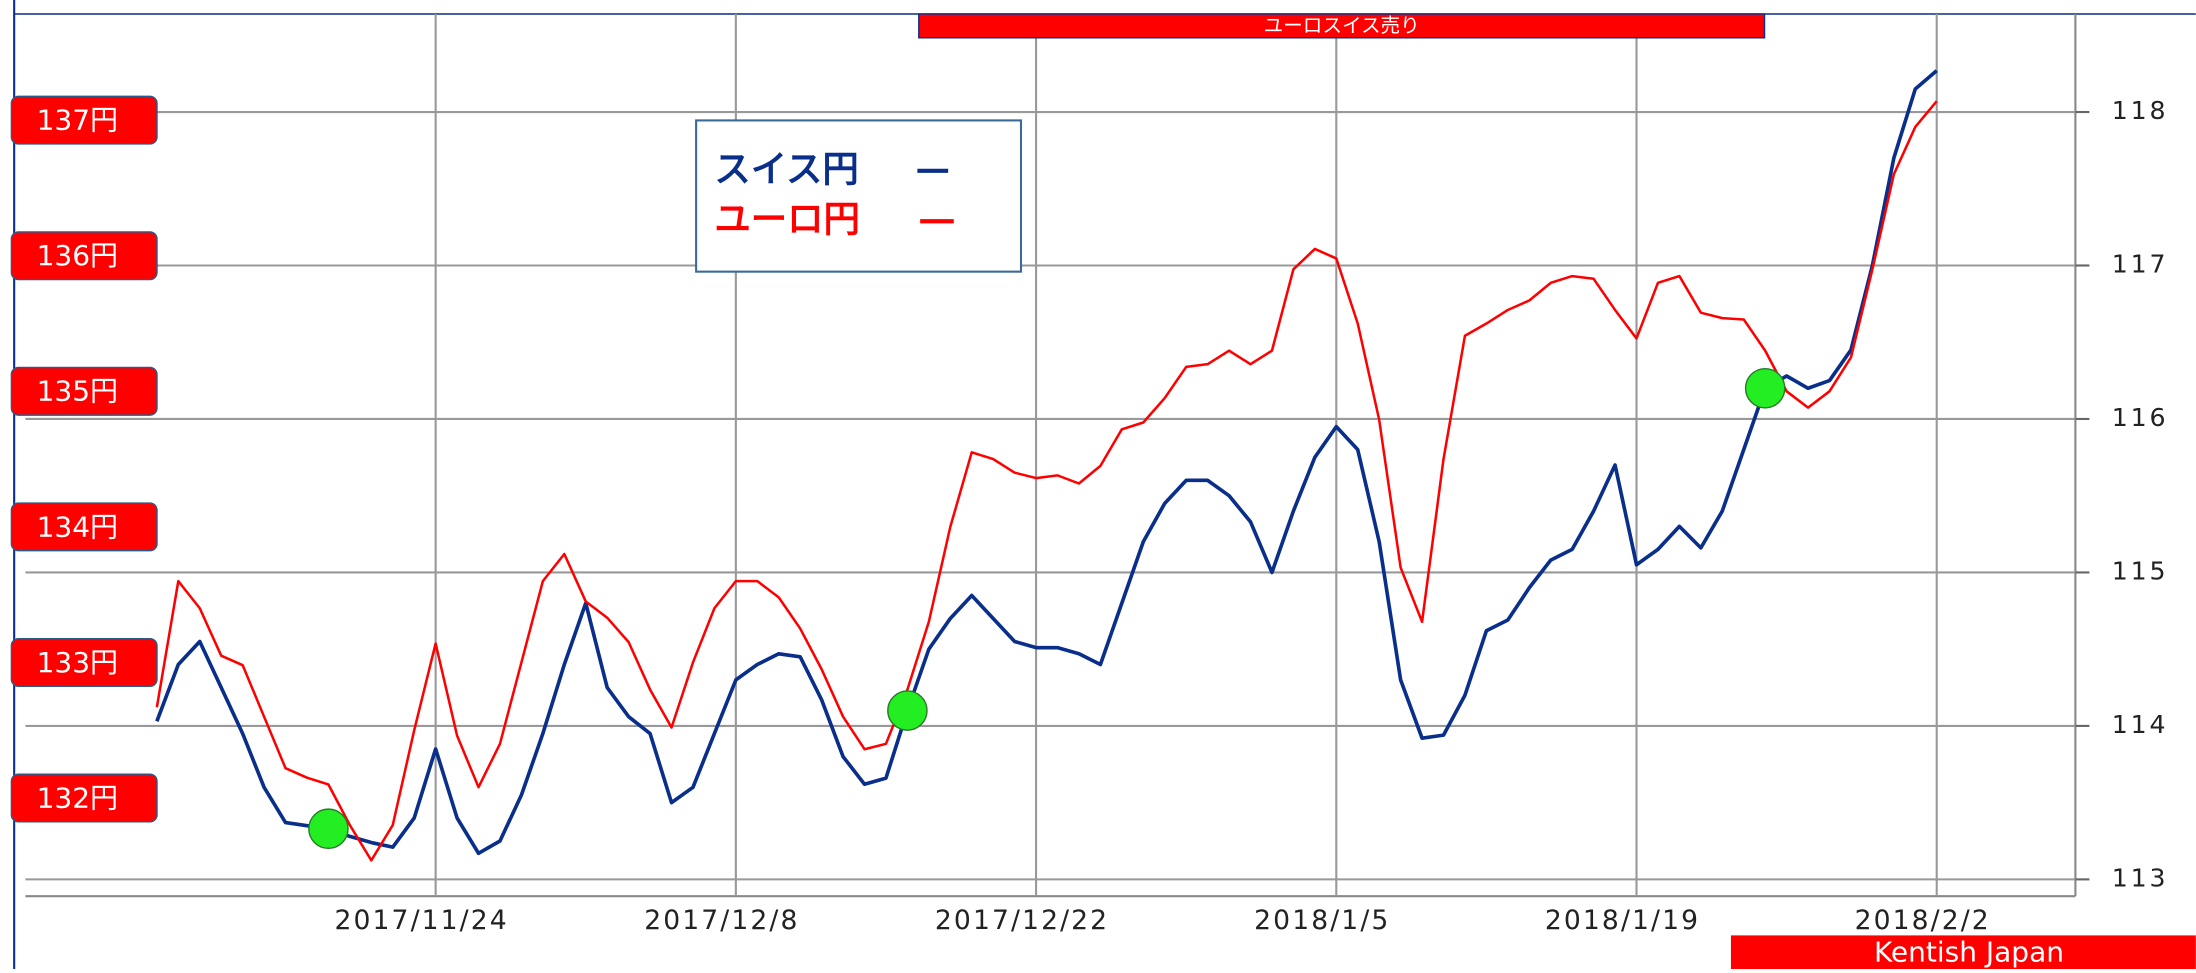 The width and height of the screenshot is (2196, 973). What do you see at coordinates (859, 196) in the screenshot?
I see `legend` at bounding box center [859, 196].